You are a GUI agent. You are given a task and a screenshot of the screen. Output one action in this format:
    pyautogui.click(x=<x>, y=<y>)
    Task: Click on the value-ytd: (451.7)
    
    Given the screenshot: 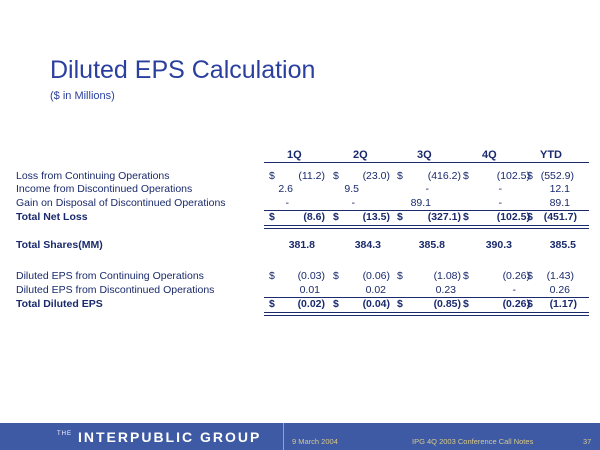 What is the action you would take?
    pyautogui.click(x=560, y=217)
    